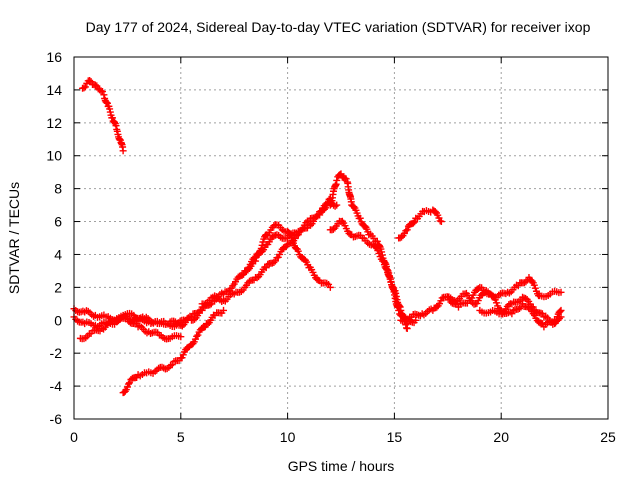  What do you see at coordinates (173, 351) in the screenshot?
I see `series-arc-negative-rise` at bounding box center [173, 351].